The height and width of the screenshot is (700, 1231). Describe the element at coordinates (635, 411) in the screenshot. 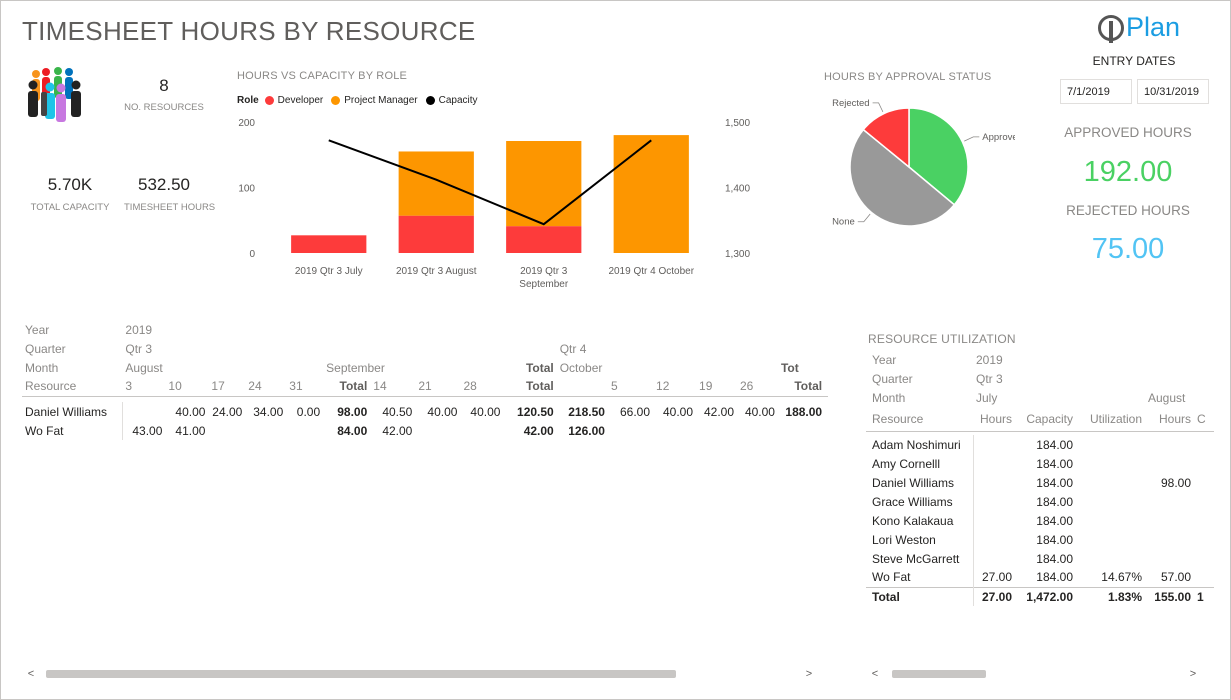

I see `table-cell: 66.00` at that location.